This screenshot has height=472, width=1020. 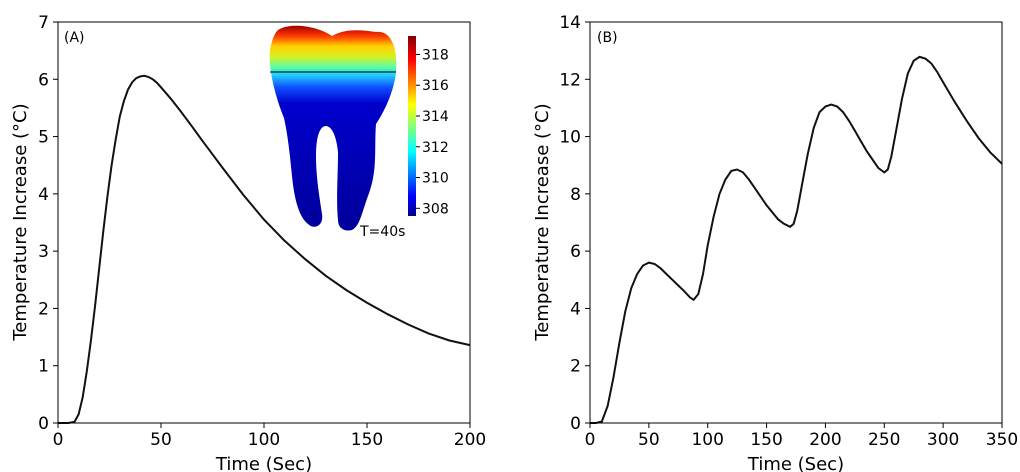 I want to click on panel-b-y-tick-label: 8, so click(x=575, y=195).